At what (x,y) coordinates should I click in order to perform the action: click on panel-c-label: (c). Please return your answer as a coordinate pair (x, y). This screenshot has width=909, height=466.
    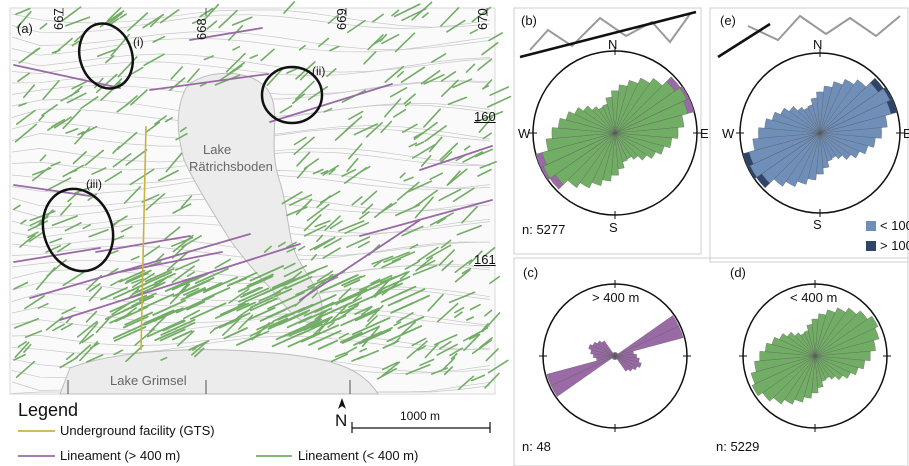
    Looking at the image, I should click on (531, 272).